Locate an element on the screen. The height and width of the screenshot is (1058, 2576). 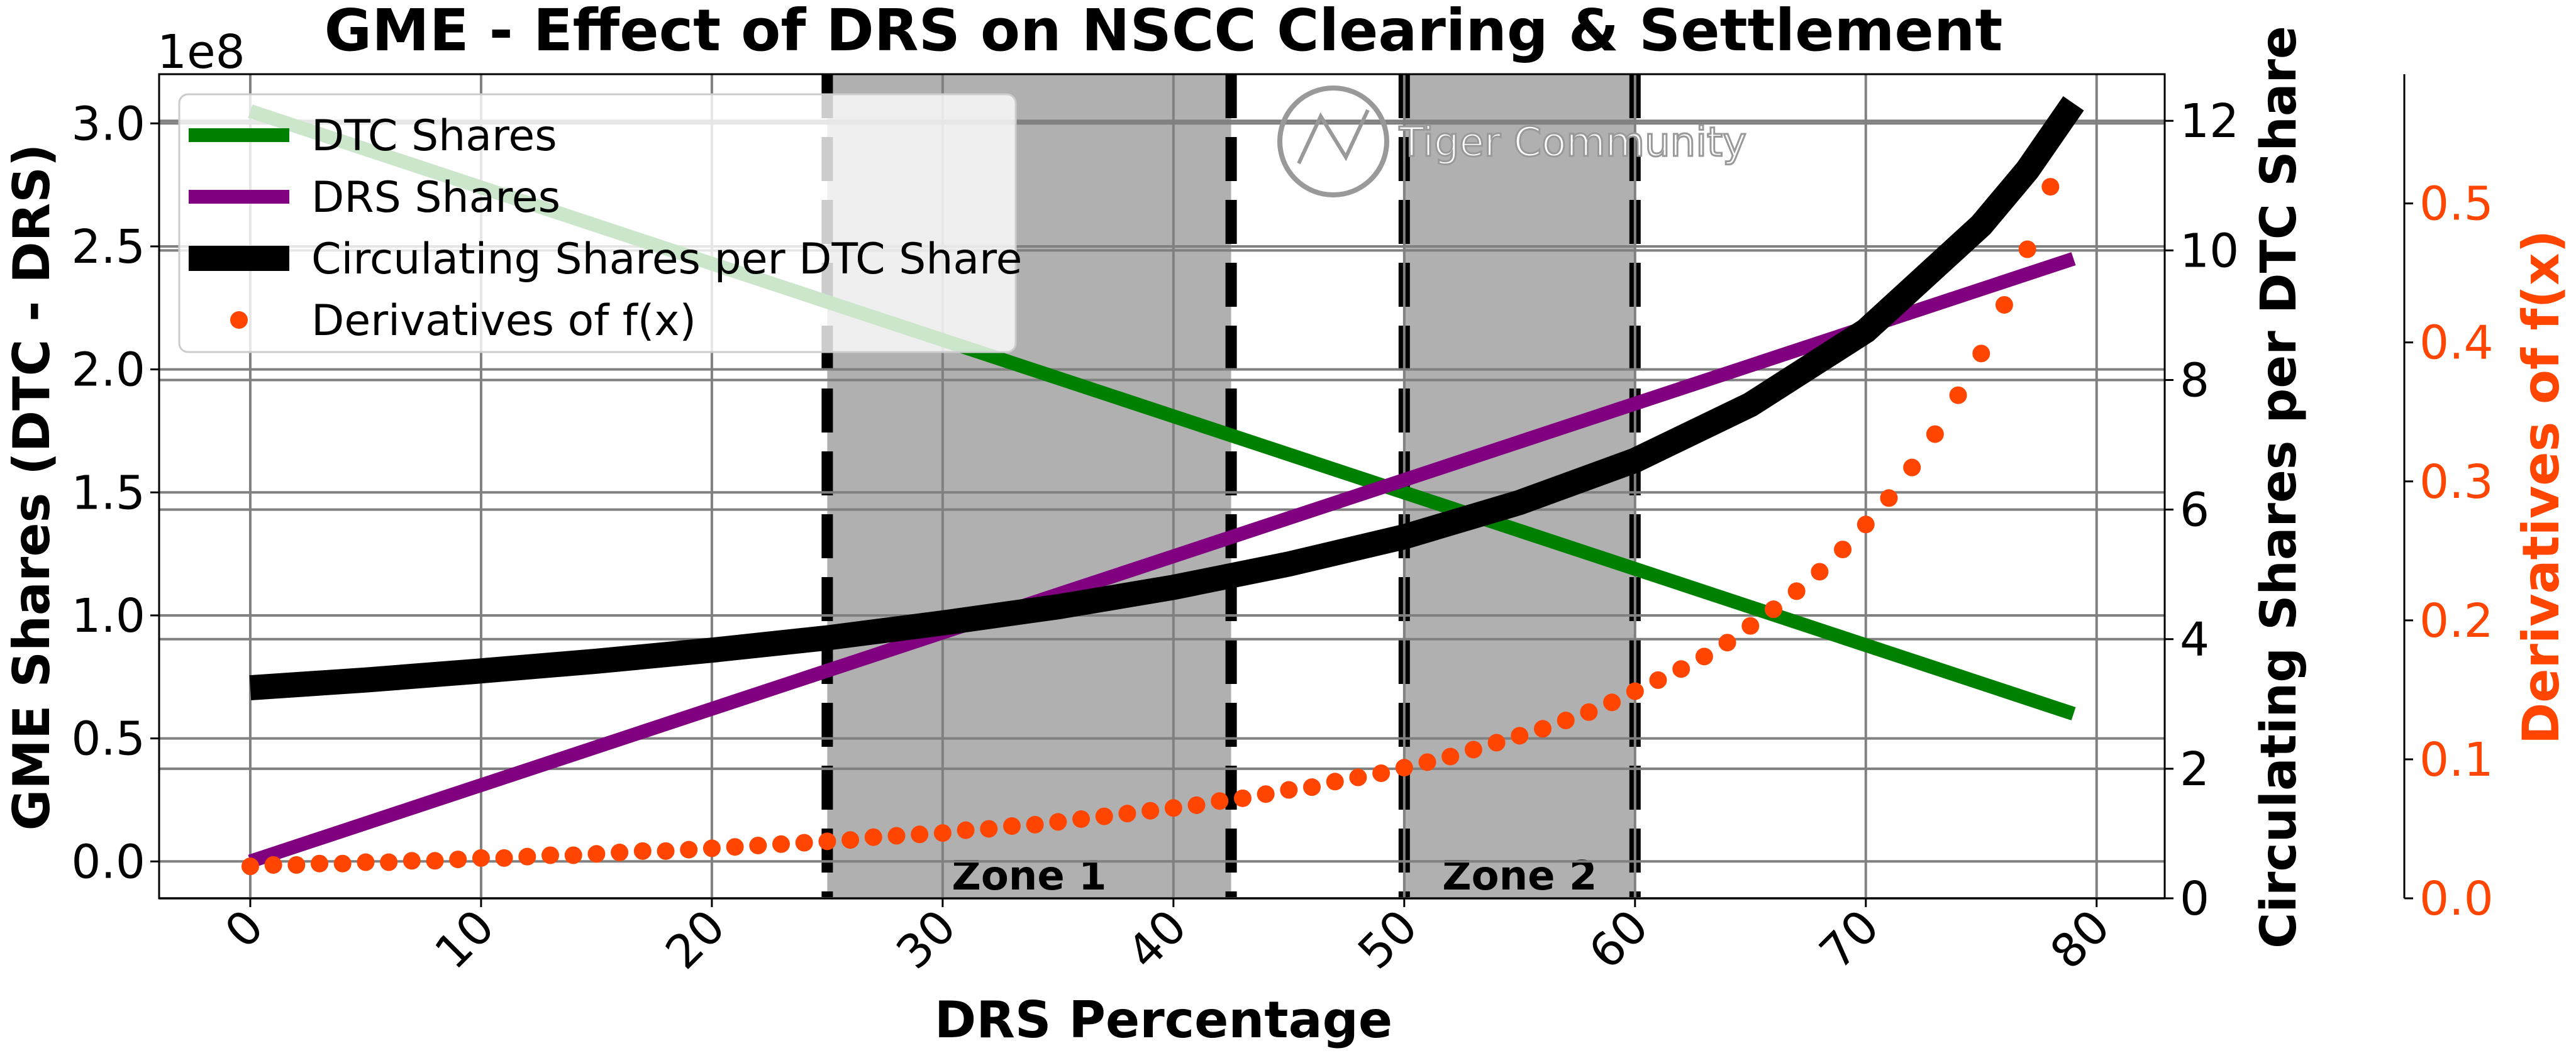
x-axis-label: DRS Percentage is located at coordinates (1163, 1020).